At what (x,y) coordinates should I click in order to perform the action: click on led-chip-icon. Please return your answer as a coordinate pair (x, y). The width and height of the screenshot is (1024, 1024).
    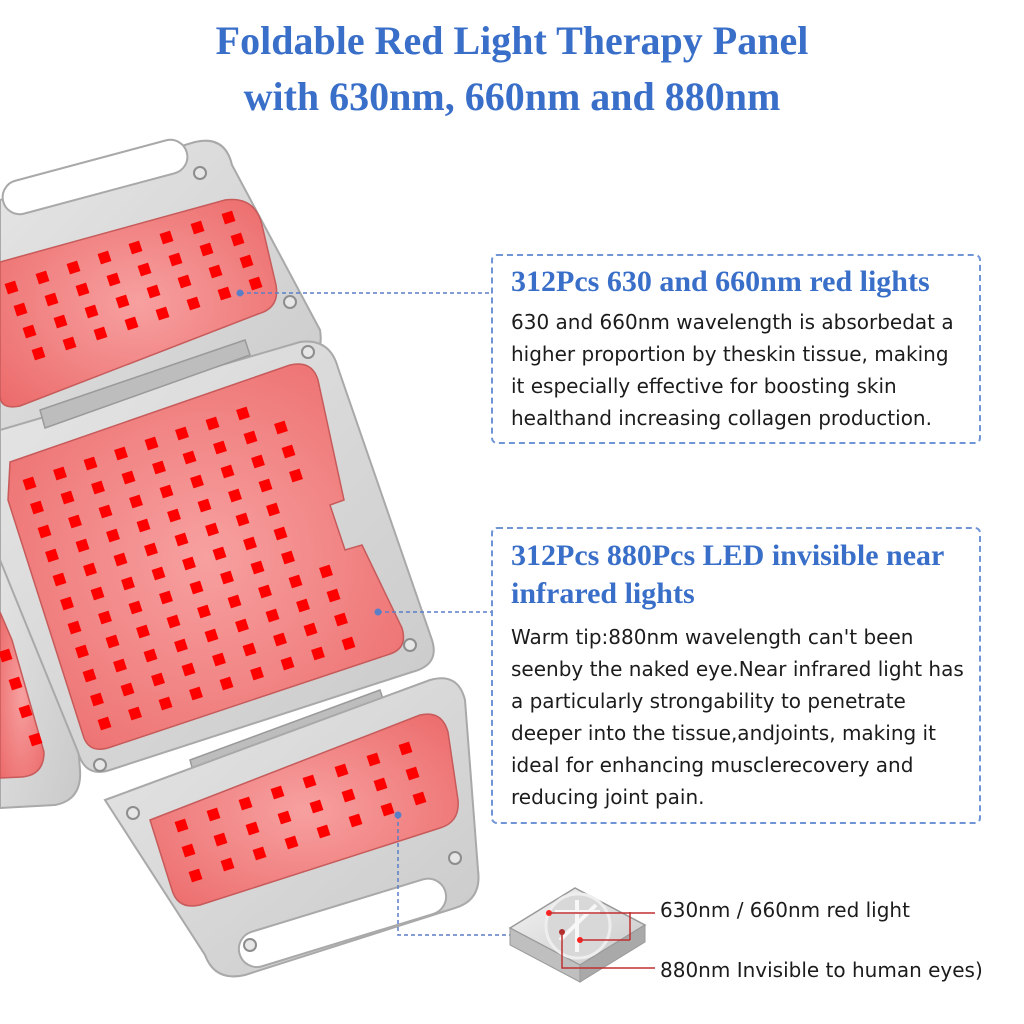
    Looking at the image, I should click on (581, 935).